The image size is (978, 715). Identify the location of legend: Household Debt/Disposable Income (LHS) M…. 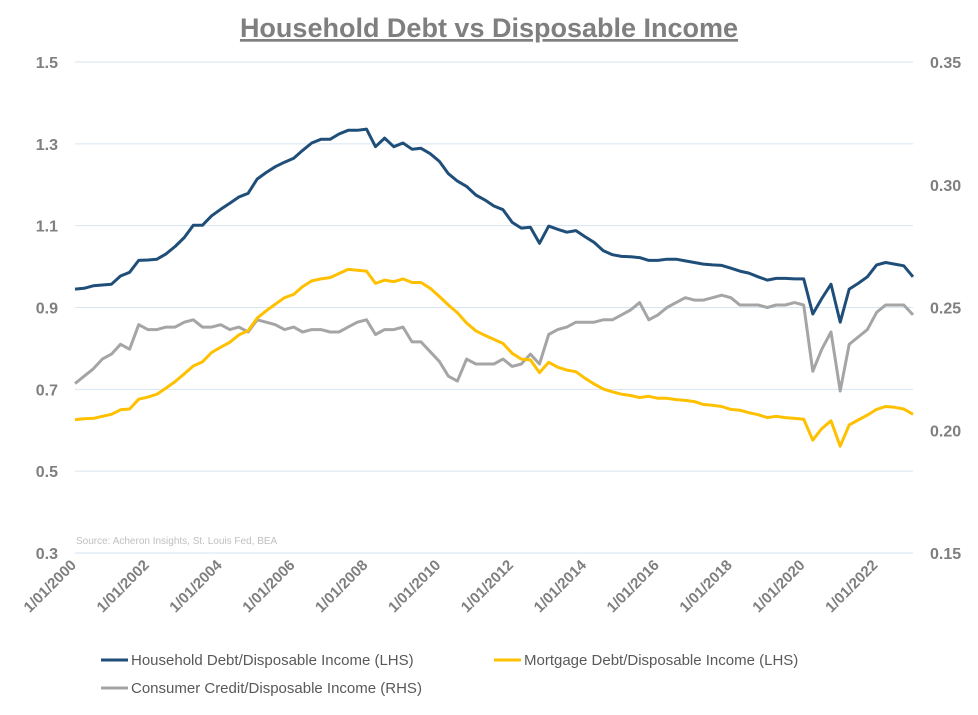
(449, 674).